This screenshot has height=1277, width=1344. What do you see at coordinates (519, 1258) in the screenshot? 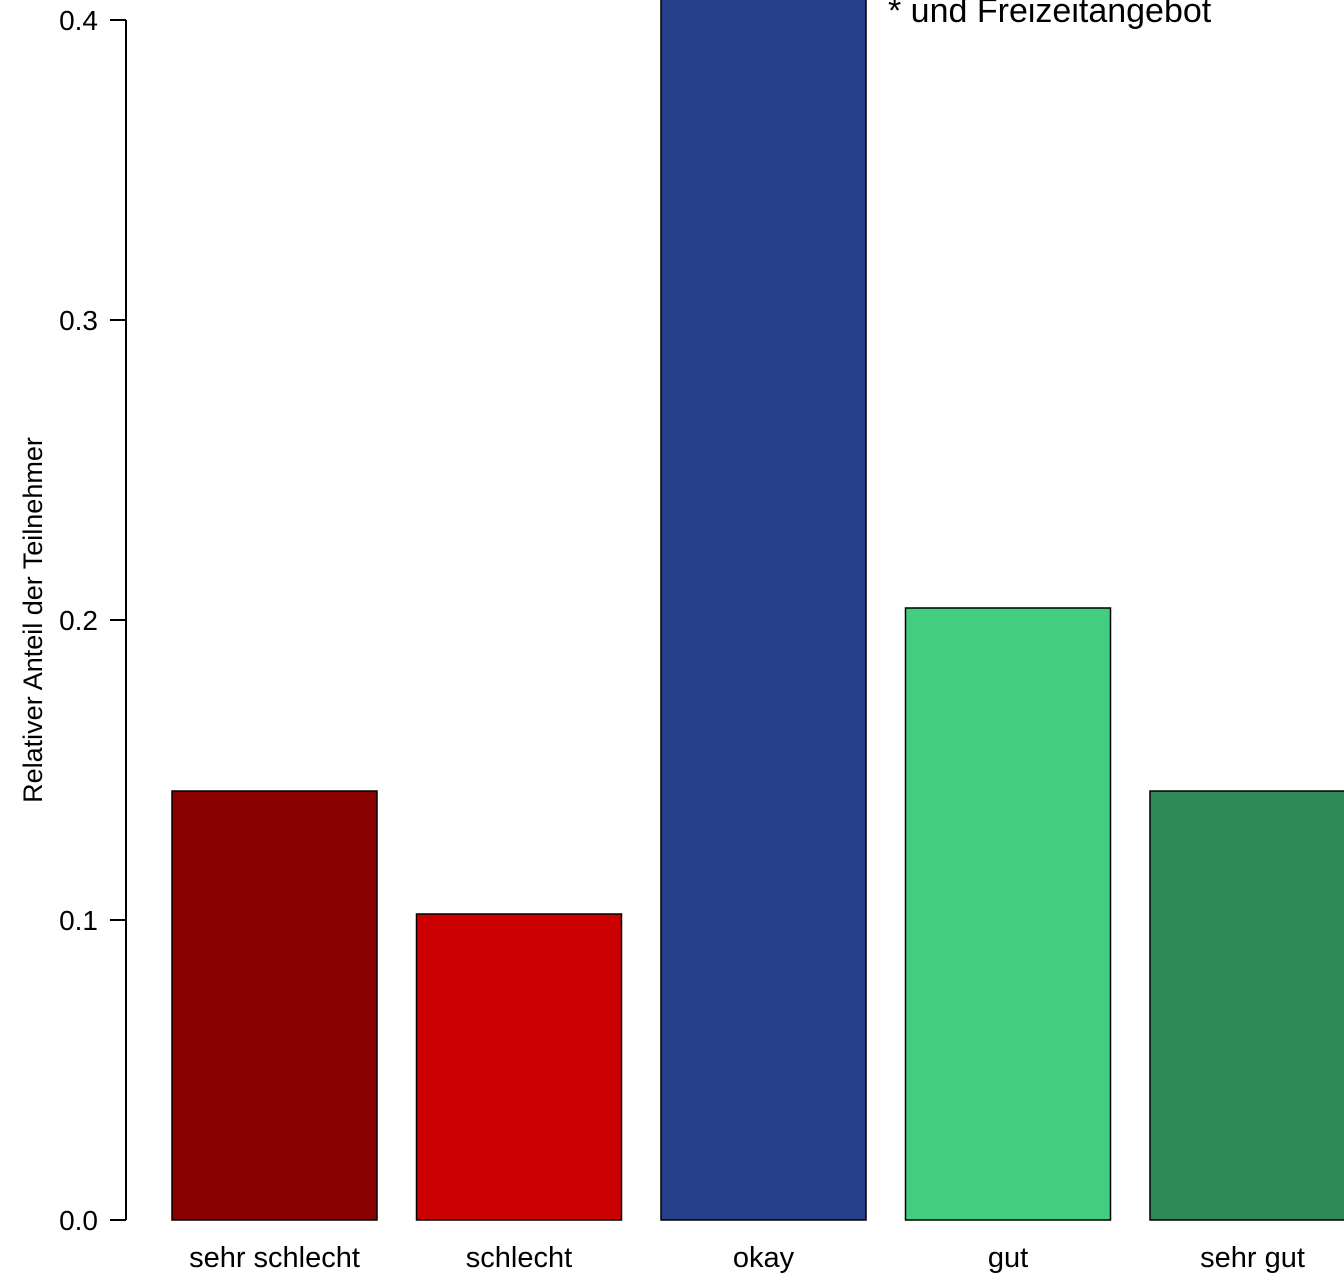
I see `category-label: schlecht` at bounding box center [519, 1258].